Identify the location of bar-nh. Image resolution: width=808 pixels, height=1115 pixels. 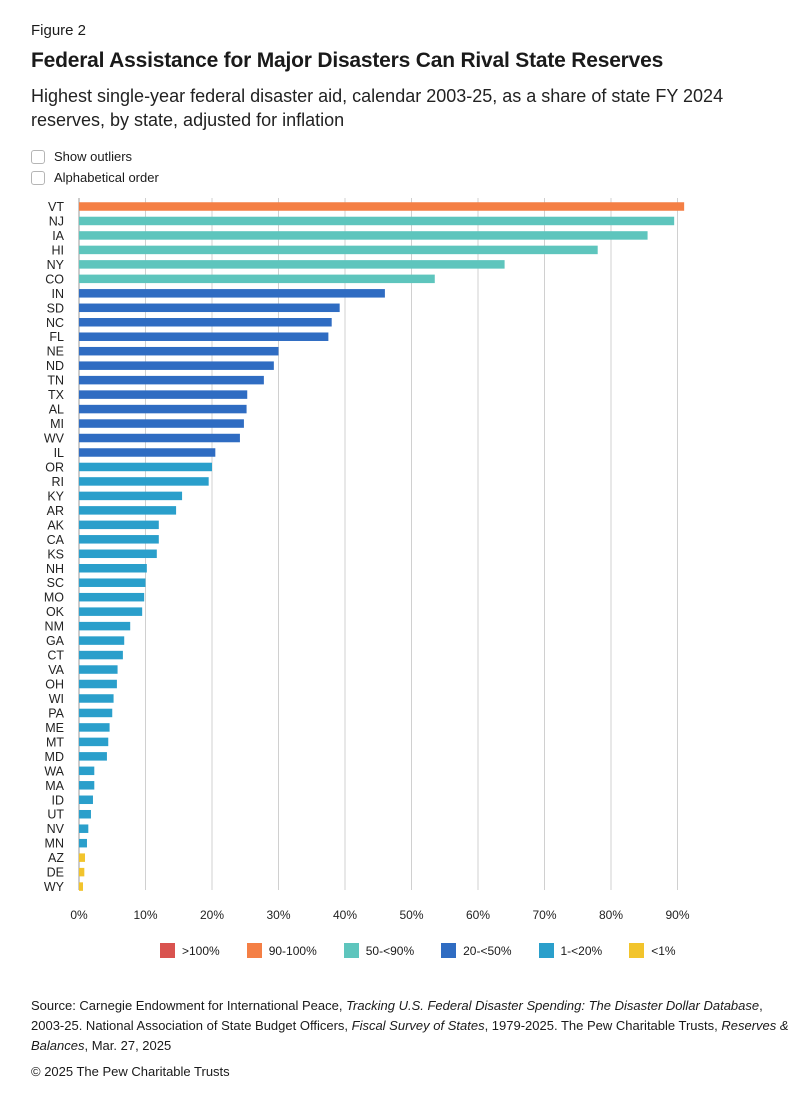
(113, 568).